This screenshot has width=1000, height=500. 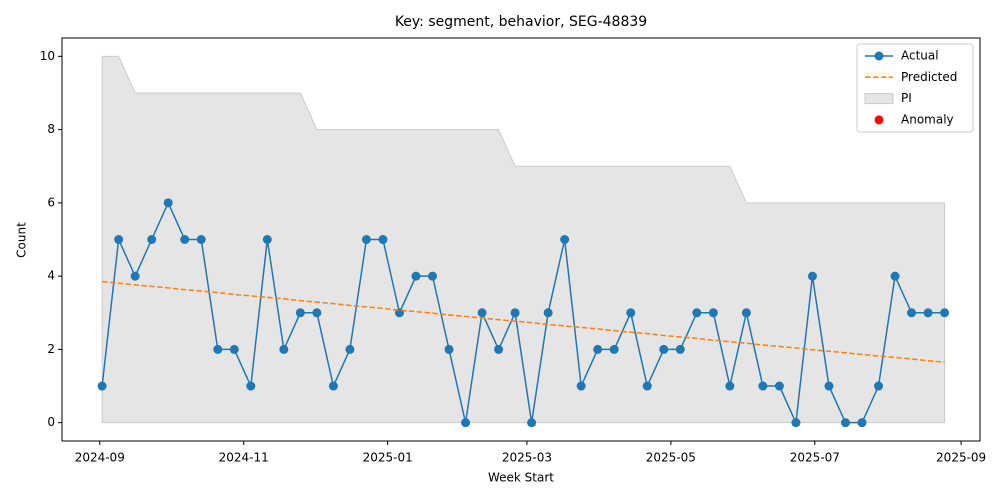 I want to click on legend: Actual Predicted PI Anomaly, so click(x=915, y=88).